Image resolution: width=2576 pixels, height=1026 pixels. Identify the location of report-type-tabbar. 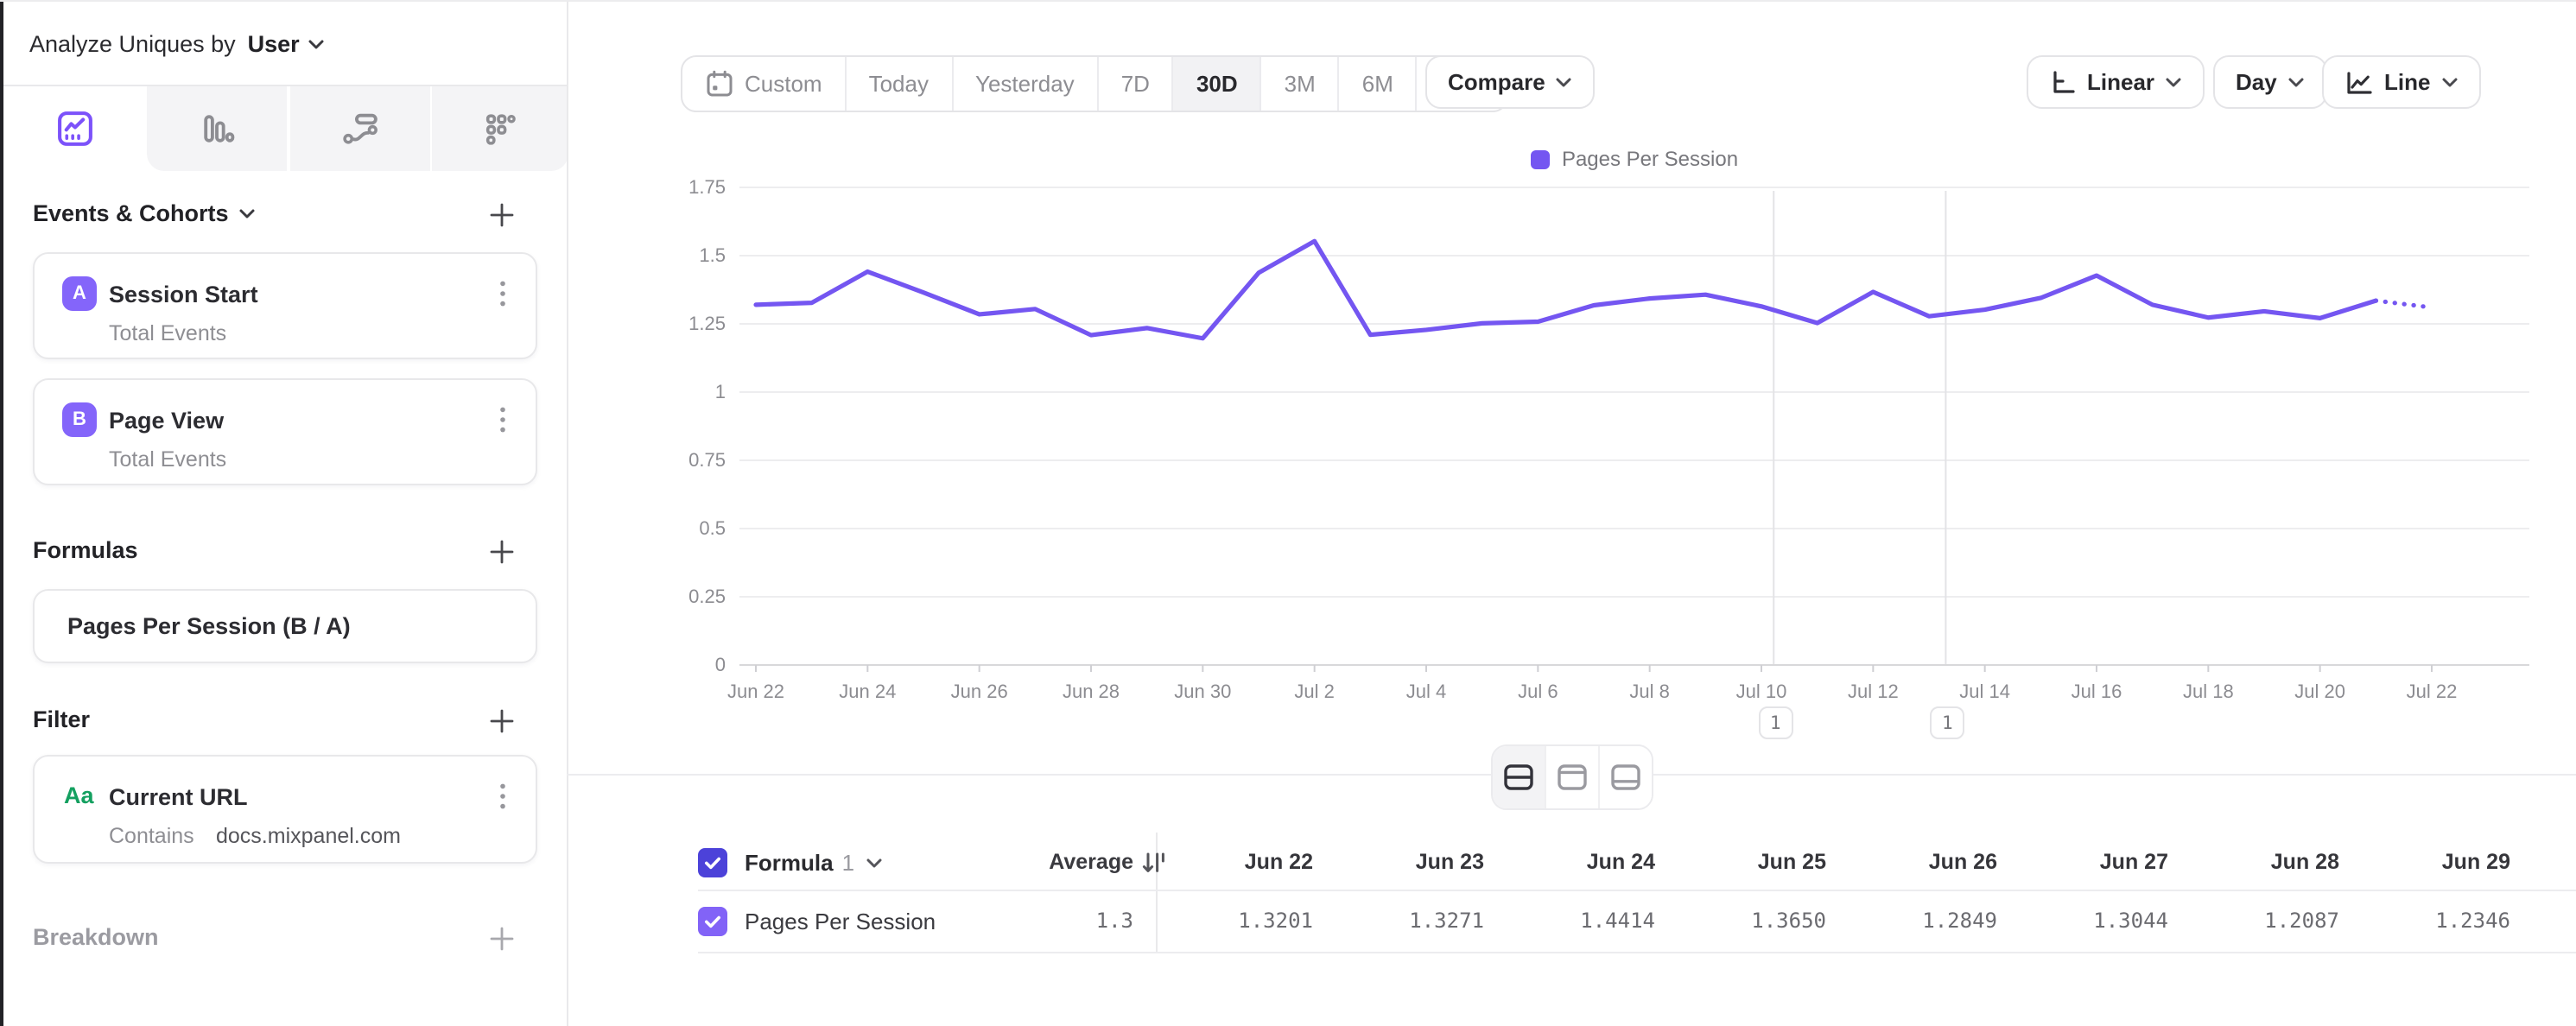
(285, 128).